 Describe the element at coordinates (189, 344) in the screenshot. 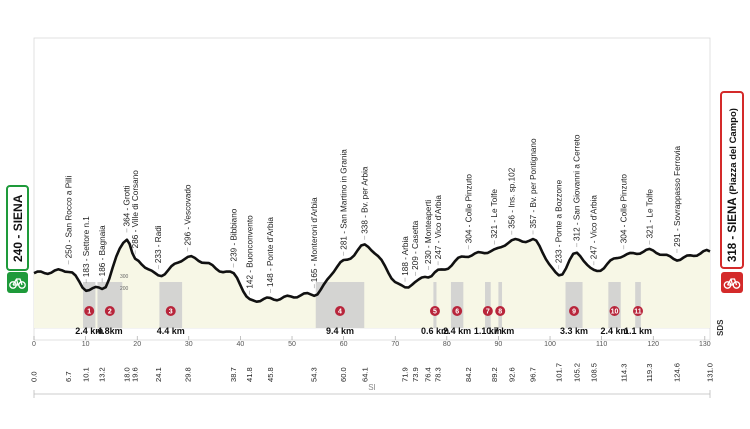

I see `axis-tick-label: 30` at that location.